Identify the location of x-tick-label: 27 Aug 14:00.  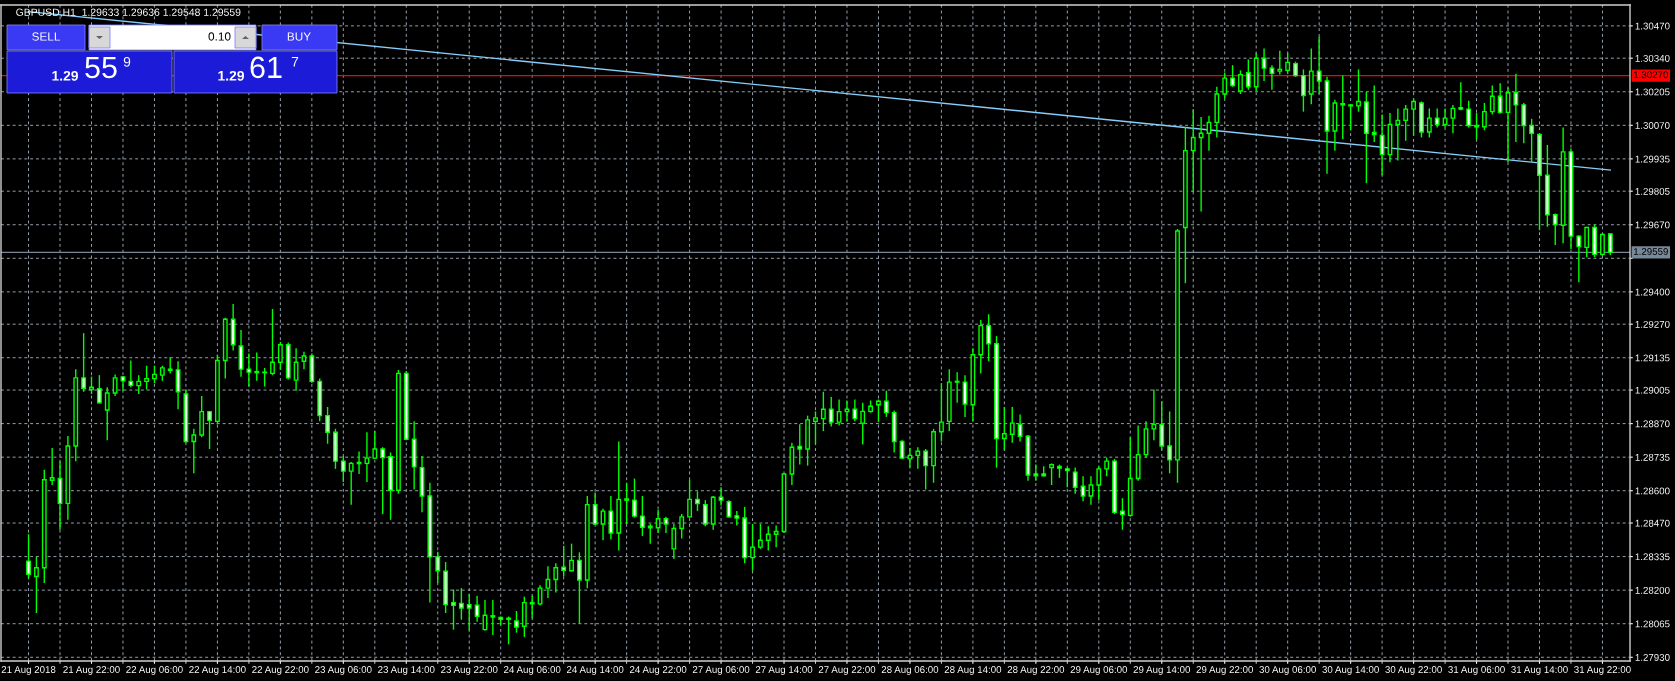
(784, 670).